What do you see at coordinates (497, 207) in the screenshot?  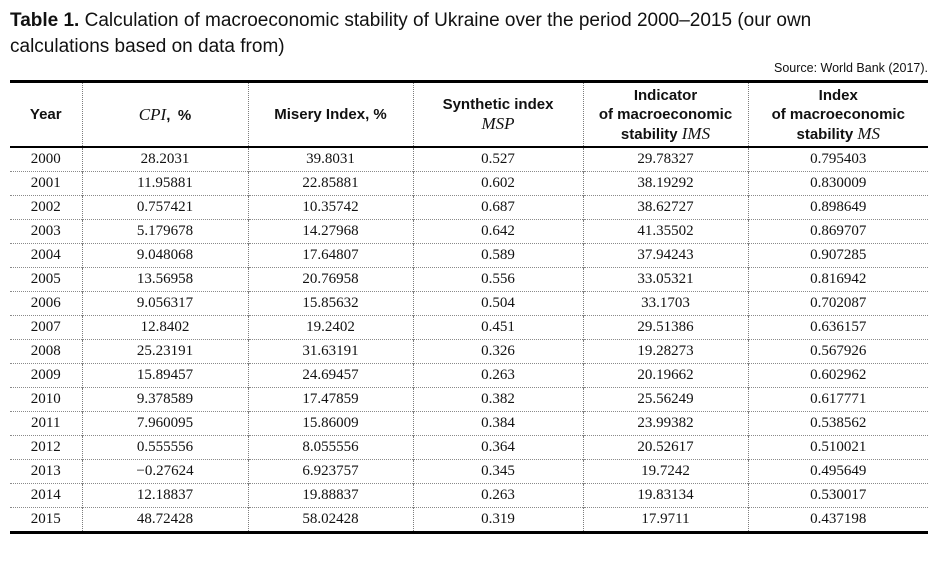 I see `table-cell-synthetic-index: 0.687` at bounding box center [497, 207].